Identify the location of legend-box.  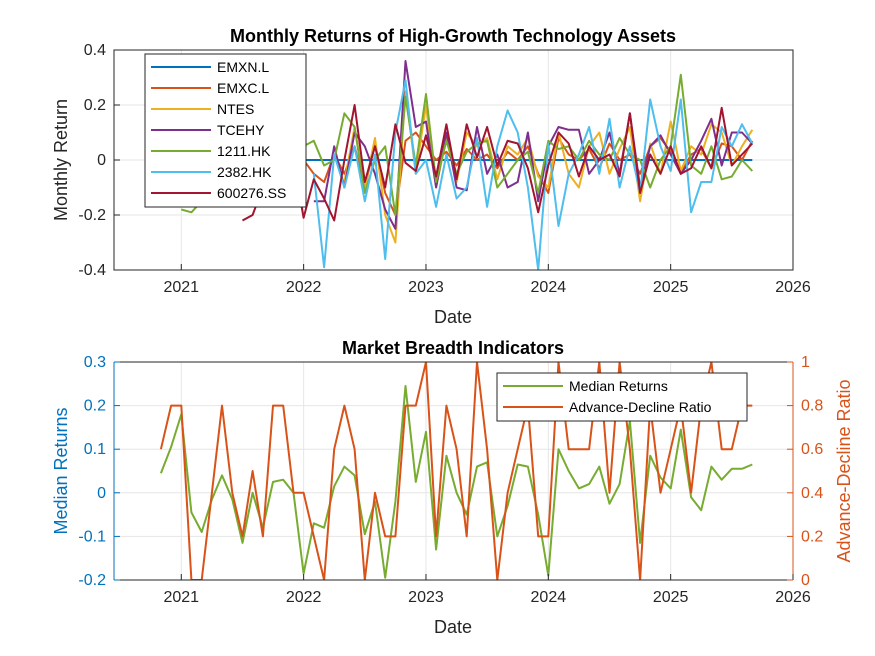
(622, 397).